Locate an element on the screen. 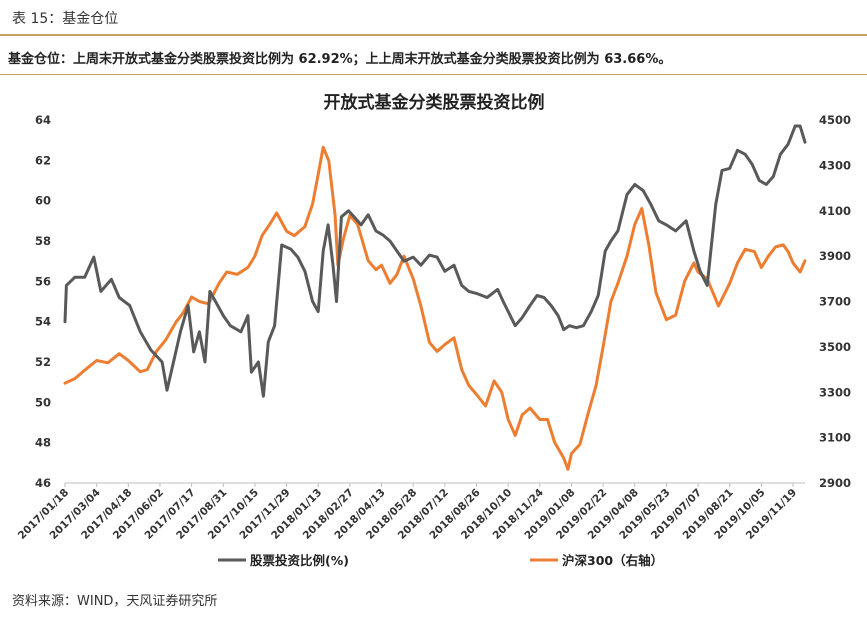 The image size is (867, 619). y-left-tick-label: 64 is located at coordinates (43, 120).